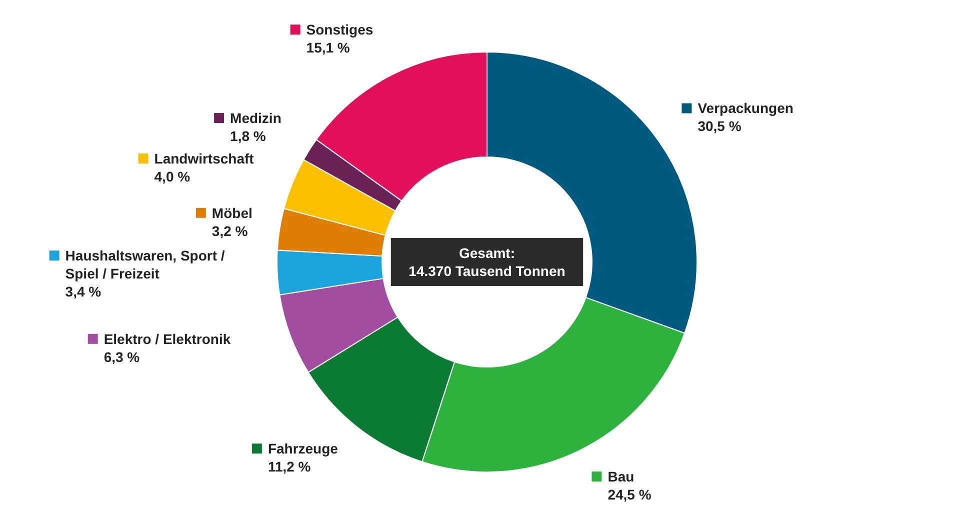 This screenshot has height=530, width=974. Describe the element at coordinates (230, 230) in the screenshot. I see `data-label: 3,2 %` at that location.